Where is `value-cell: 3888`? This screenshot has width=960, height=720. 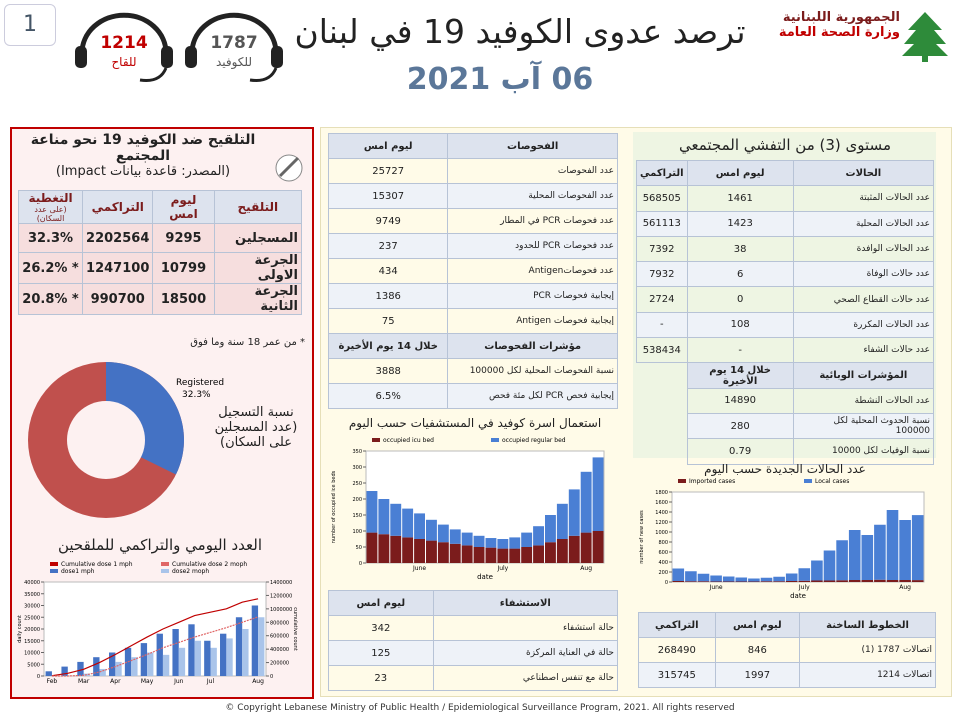 value-cell: 3888 is located at coordinates (388, 371).